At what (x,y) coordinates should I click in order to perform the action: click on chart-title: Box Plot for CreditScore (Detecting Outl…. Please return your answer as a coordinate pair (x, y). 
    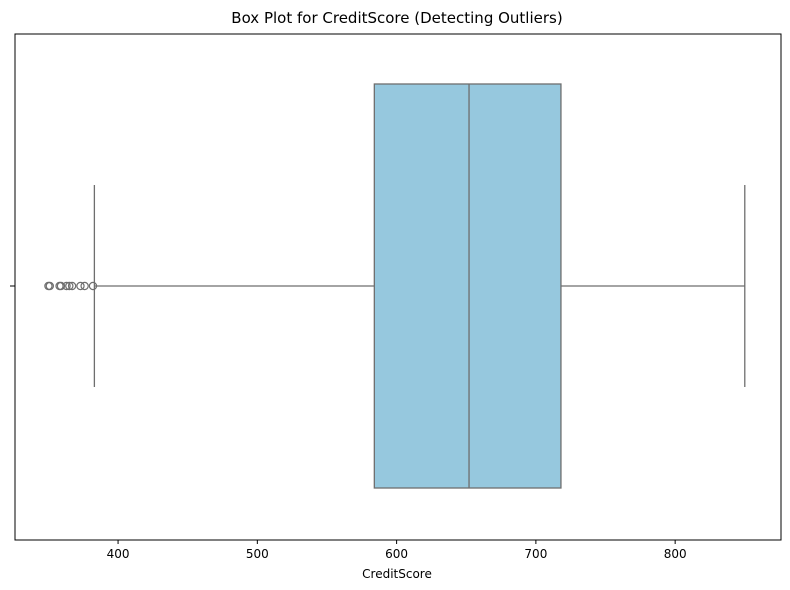
    Looking at the image, I should click on (396, 18).